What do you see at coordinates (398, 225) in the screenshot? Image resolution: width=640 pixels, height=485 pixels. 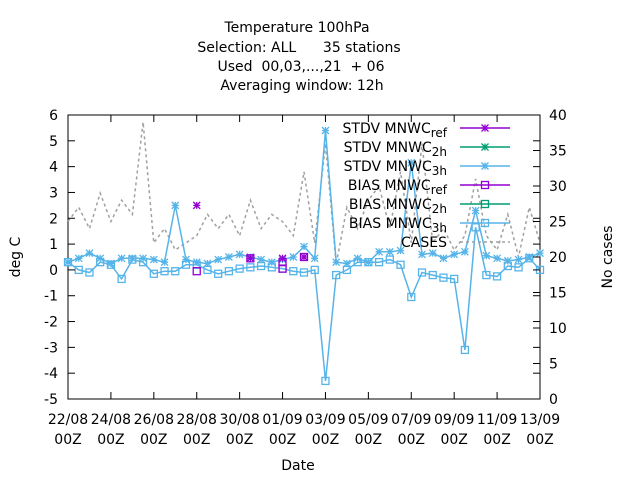 I see `legend-label: BIAS MNWC3h` at bounding box center [398, 225].